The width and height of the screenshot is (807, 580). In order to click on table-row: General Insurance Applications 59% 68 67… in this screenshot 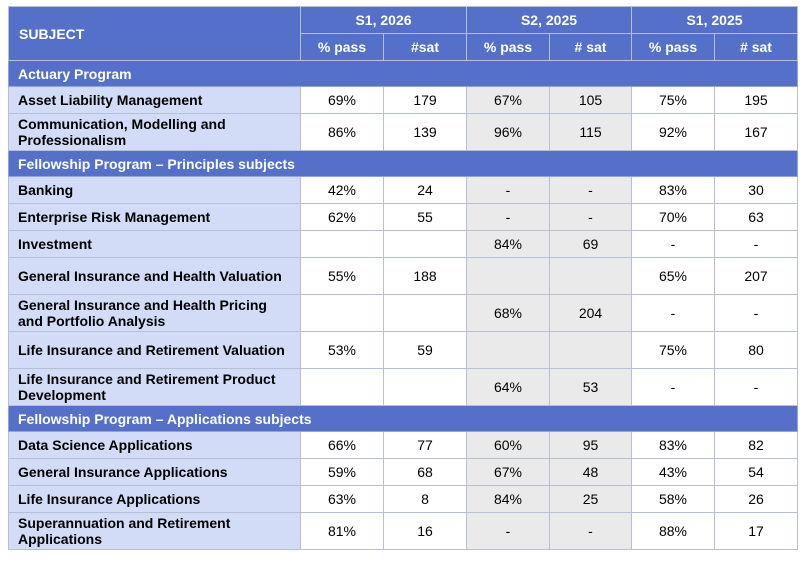, I will do `click(403, 472)`.